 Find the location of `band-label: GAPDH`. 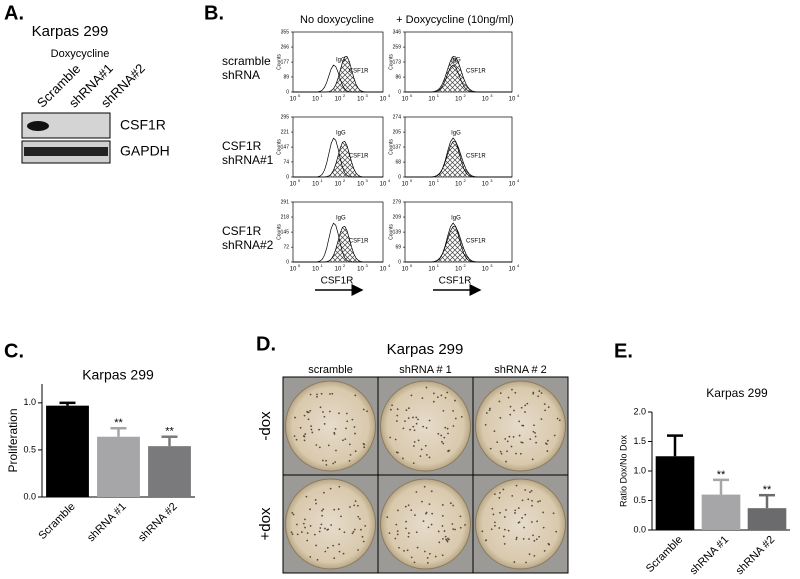

band-label: GAPDH is located at coordinates (145, 151).